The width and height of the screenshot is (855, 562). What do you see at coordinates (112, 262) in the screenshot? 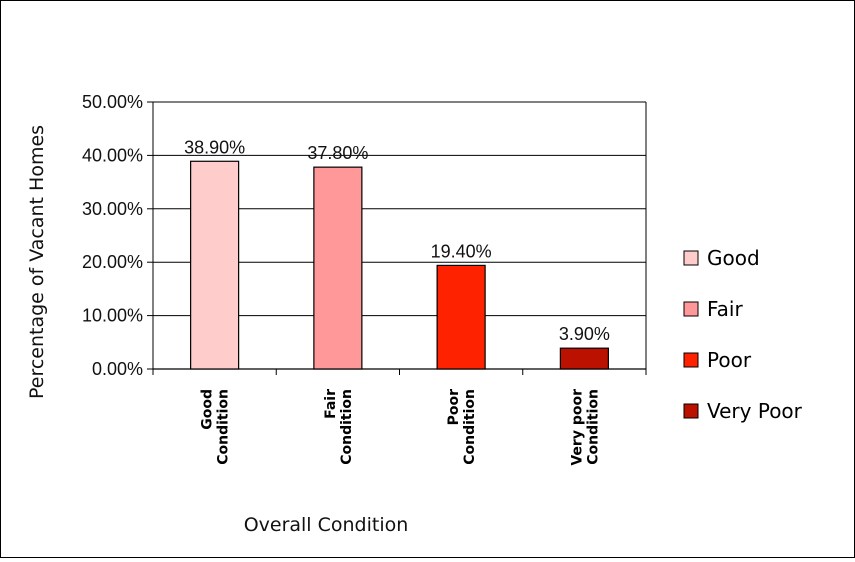
I see `y-tick-label: 20.00%` at bounding box center [112, 262].